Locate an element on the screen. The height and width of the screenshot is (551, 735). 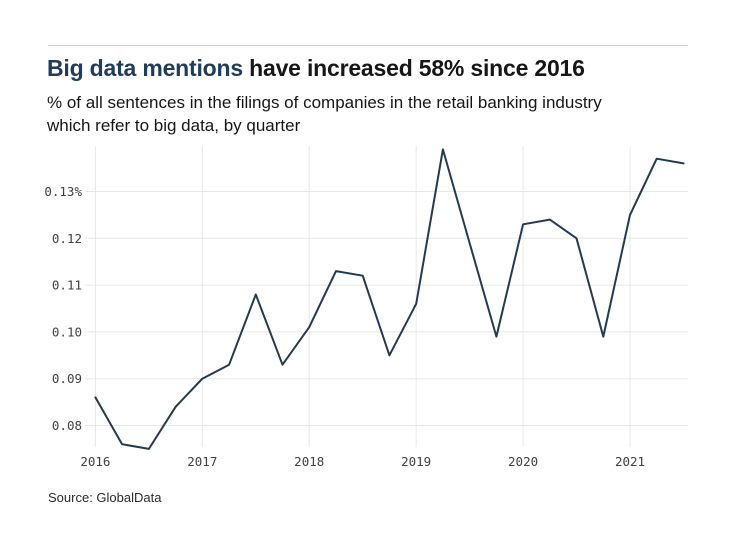
y-axis-tick-labels: 0.13% 0.12 0.11 0.10 0.09 0.08 is located at coordinates (63, 308).